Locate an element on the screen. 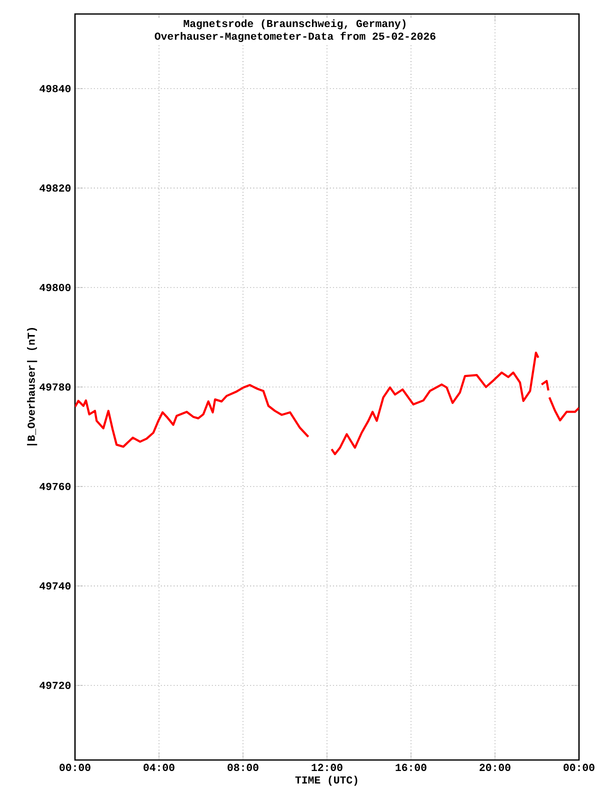 This screenshot has width=600, height=800. chart-title: Magnetsrode (Braunschweig, Germany) is located at coordinates (295, 24).